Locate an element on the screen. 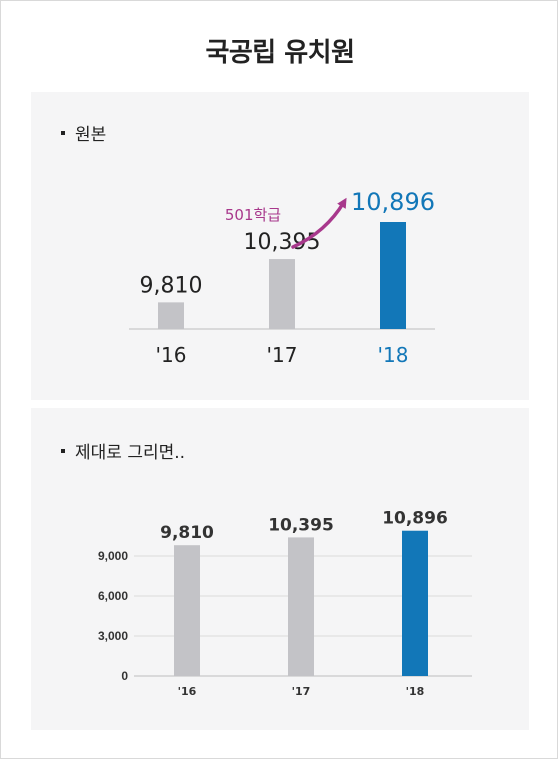  increase-arrow is located at coordinates (319, 223).